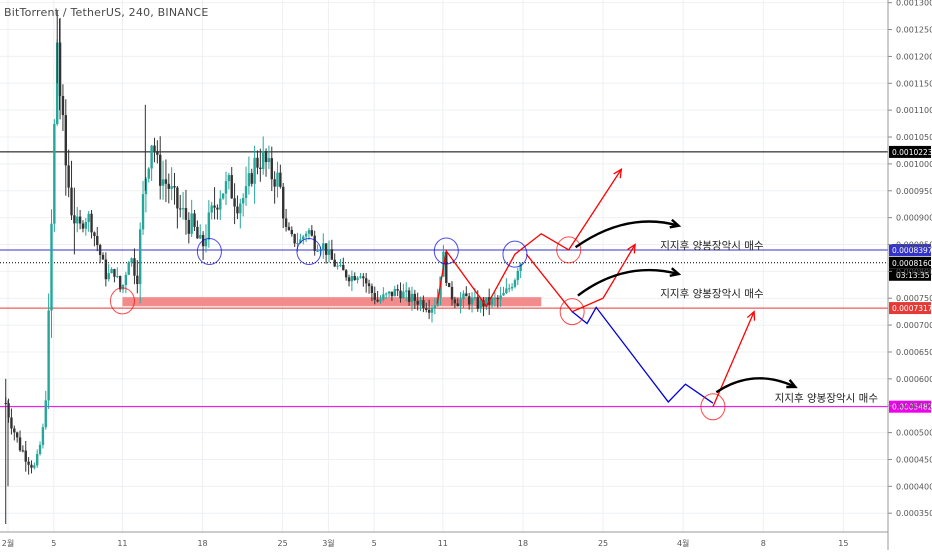 Image resolution: width=932 pixels, height=555 pixels. What do you see at coordinates (913, 275) in the screenshot?
I see `countdown-label: 03:13:35` at bounding box center [913, 275].